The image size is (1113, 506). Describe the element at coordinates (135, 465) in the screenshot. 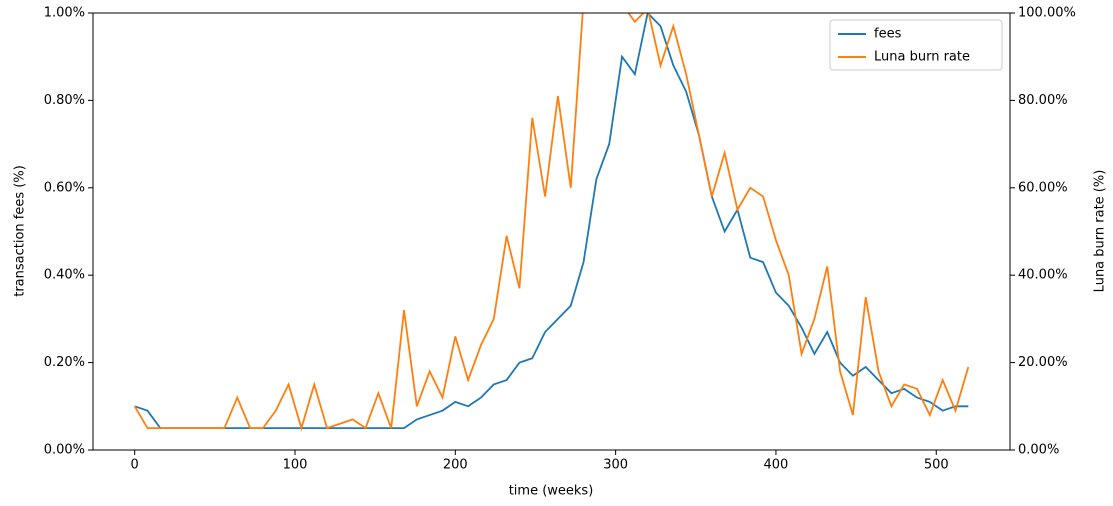

I see `x-tick-label: 0` at that location.